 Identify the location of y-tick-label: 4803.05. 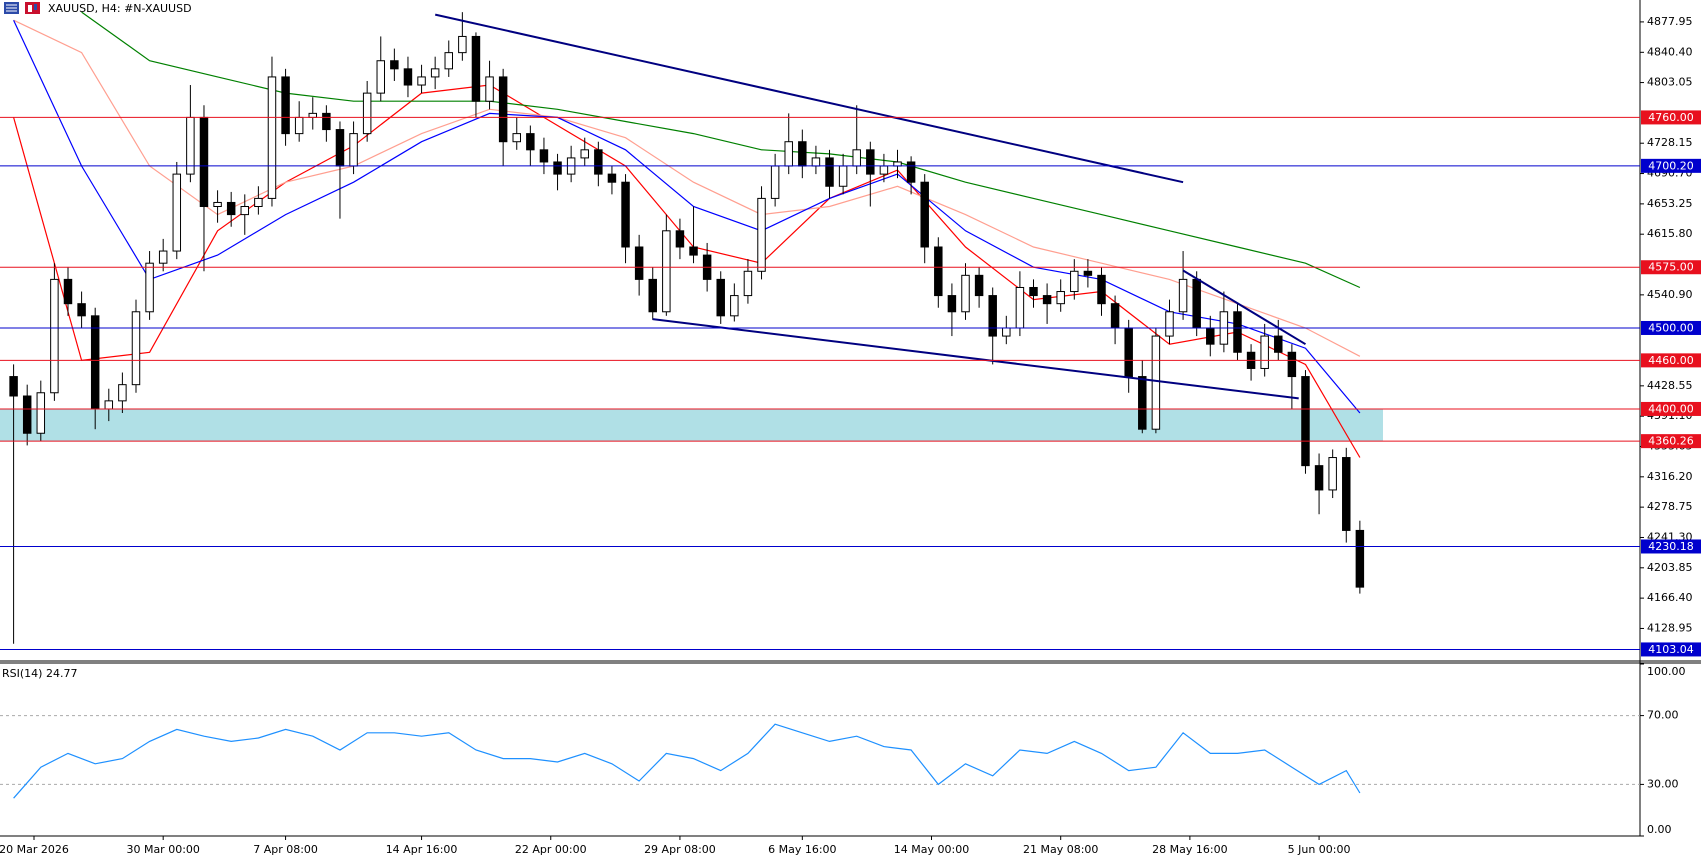
(1670, 82).